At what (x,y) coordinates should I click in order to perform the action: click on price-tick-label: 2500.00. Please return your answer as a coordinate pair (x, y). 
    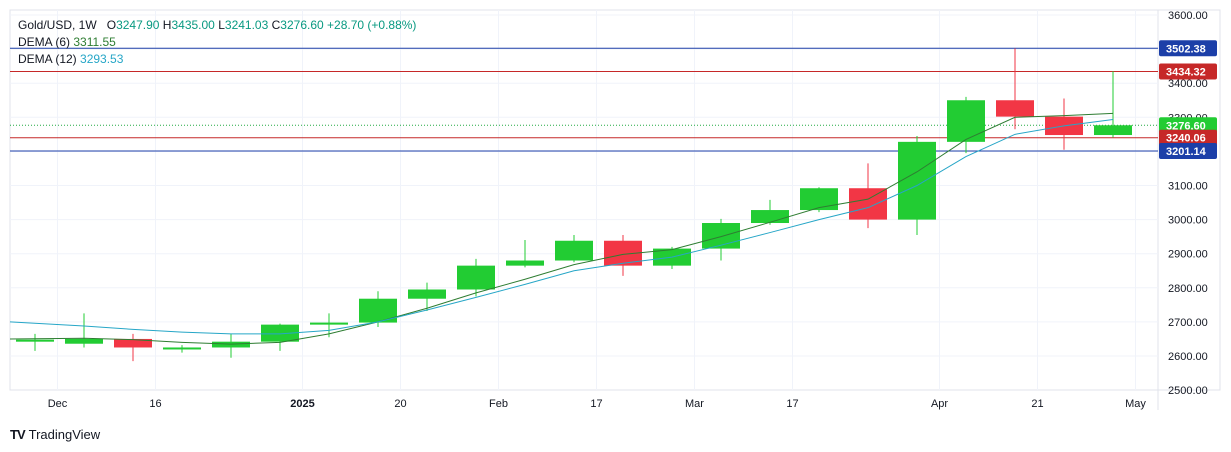
    Looking at the image, I should click on (1188, 391).